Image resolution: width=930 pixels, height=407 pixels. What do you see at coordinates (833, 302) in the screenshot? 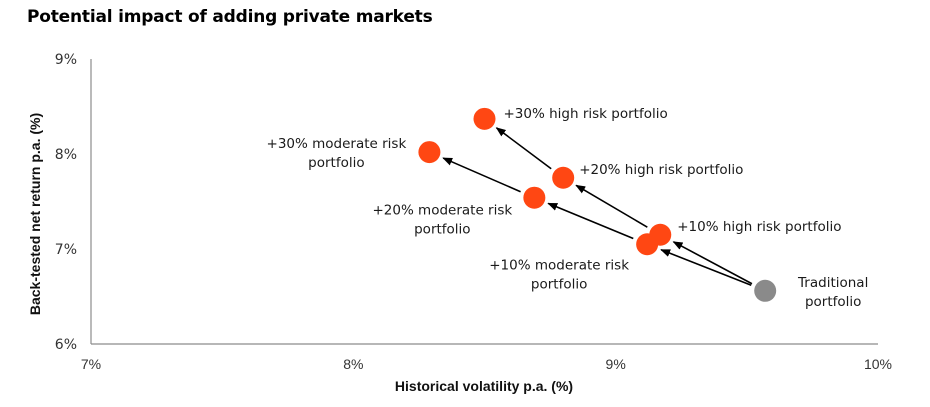
I see `point-label-traditional: portfolio` at bounding box center [833, 302].